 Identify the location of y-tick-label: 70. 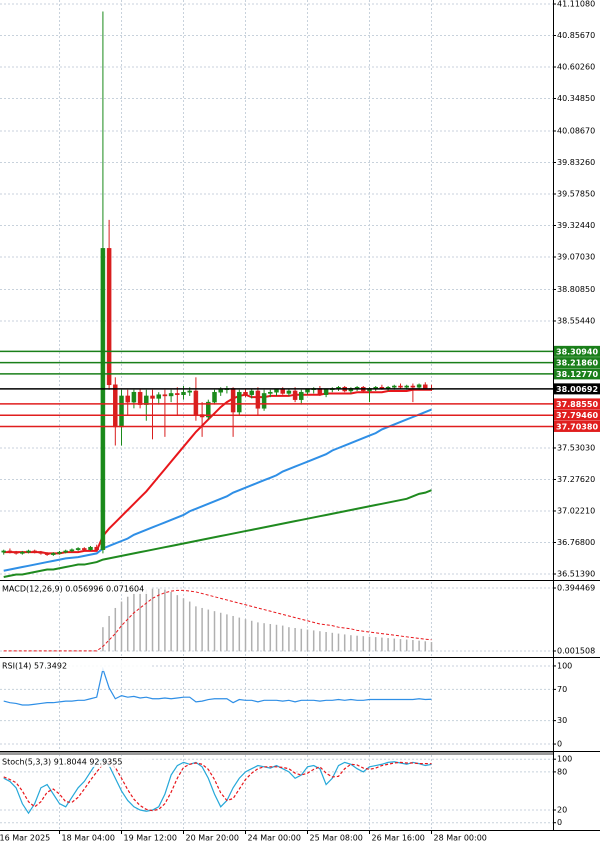
(562, 689).